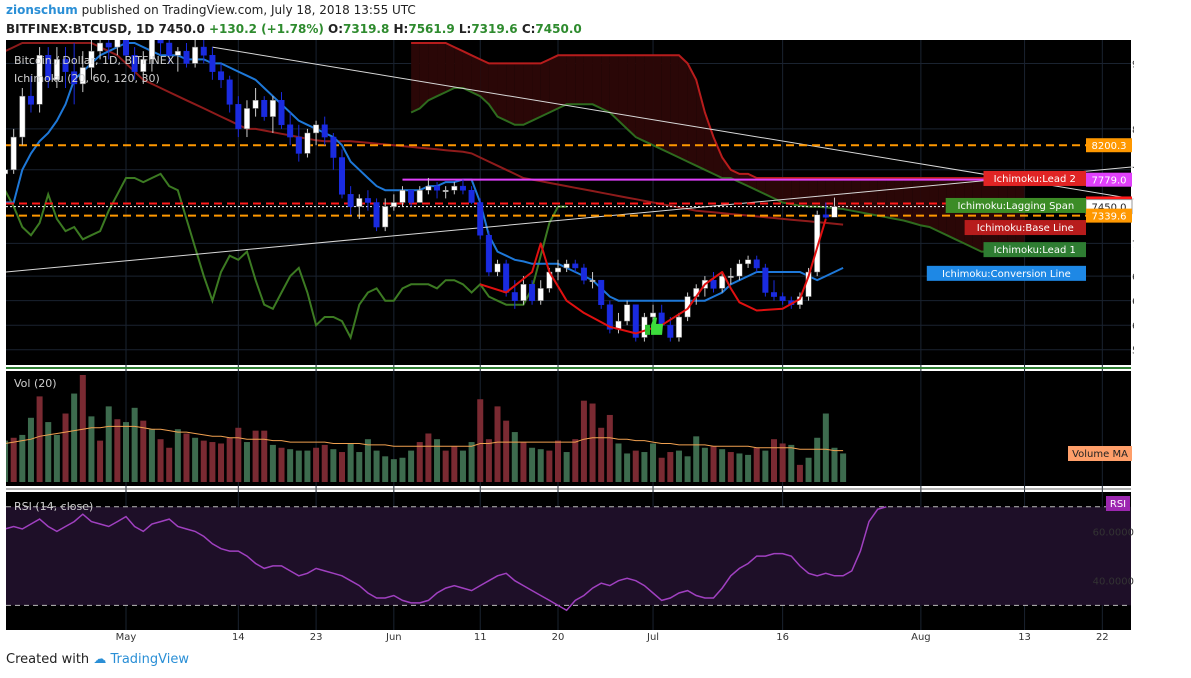  What do you see at coordinates (42, 10) in the screenshot?
I see `author-name: zionschum` at bounding box center [42, 10].